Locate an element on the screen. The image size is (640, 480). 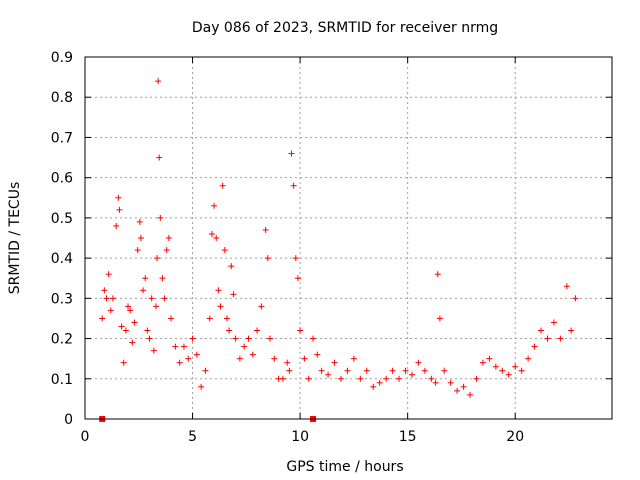
x-tick-label: 20 is located at coordinates (515, 437).